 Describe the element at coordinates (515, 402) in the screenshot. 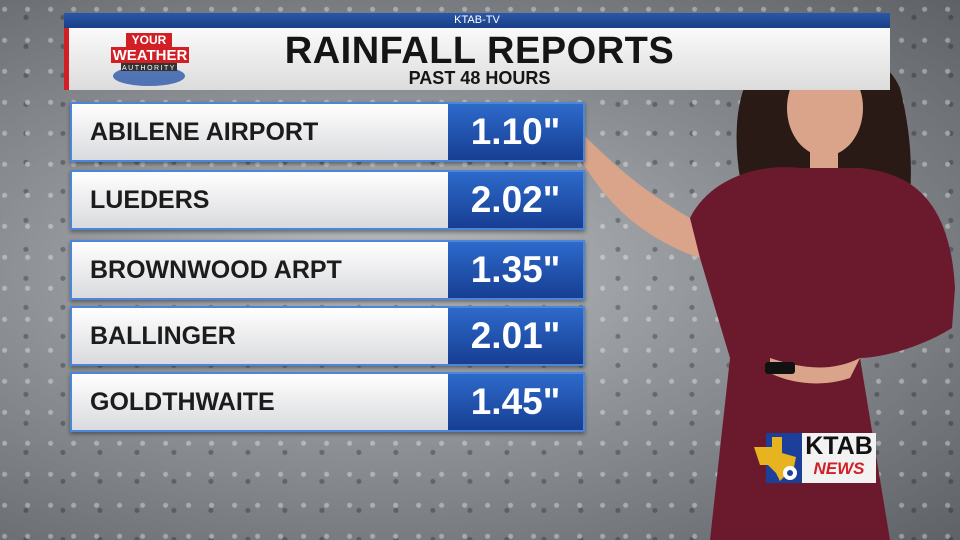

I see `rainfall-value: 1.45"` at that location.